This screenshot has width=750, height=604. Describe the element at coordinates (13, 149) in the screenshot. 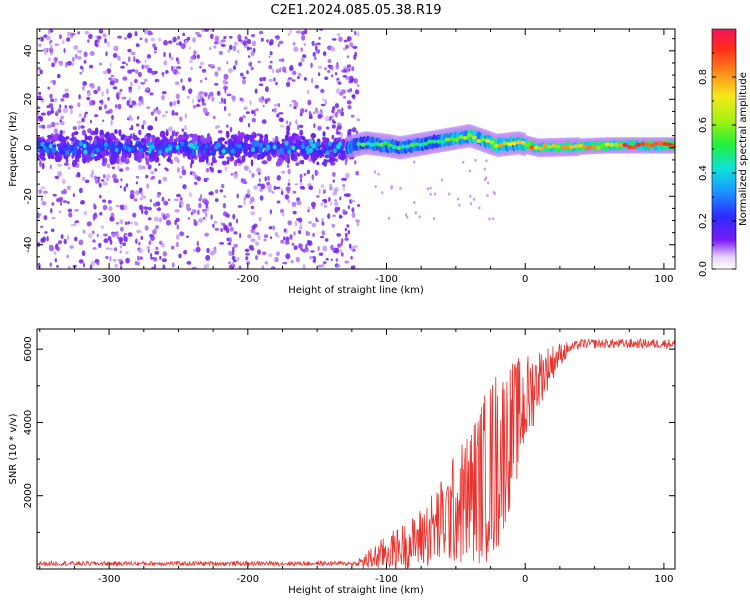

I see `spectrogram-y-label: Frequency (Hz)` at that location.